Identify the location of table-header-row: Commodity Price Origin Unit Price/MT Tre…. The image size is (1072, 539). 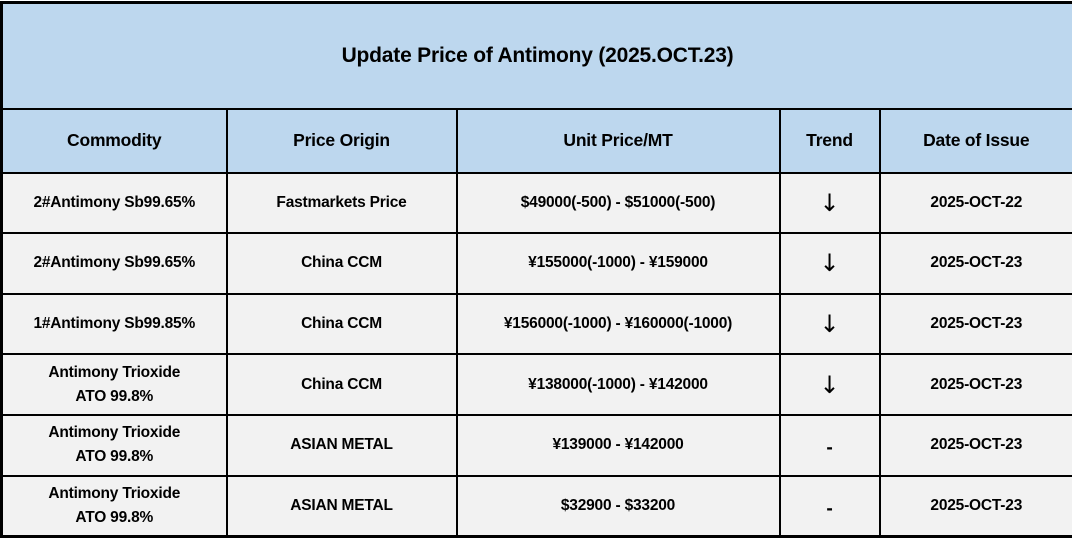
(536, 140).